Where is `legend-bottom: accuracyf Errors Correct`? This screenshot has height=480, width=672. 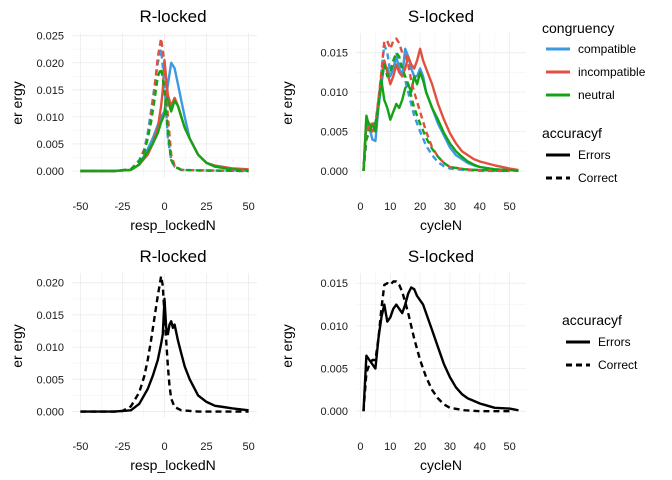
legend-bottom: accuracyf Errors Correct is located at coordinates (600, 342).